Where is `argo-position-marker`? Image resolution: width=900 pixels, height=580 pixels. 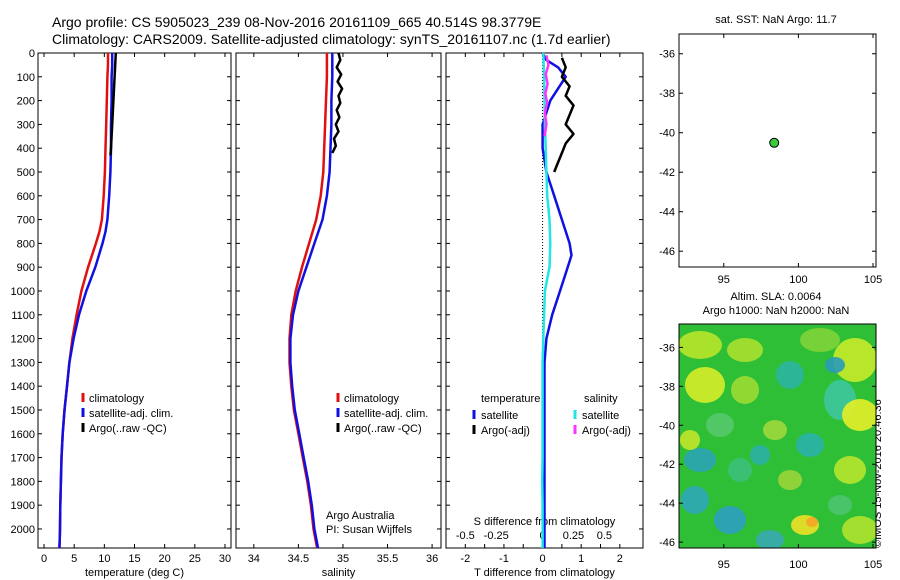
argo-position-marker is located at coordinates (774, 142).